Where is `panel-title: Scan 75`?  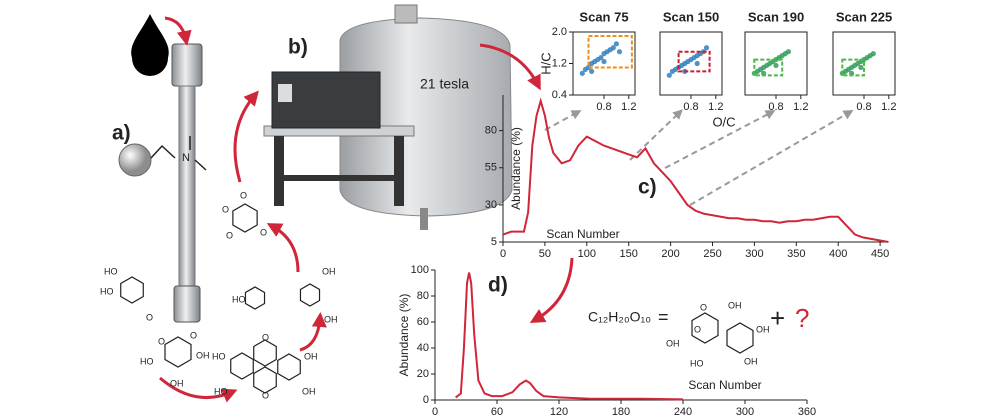
panel-title: Scan 75 is located at coordinates (603, 16).